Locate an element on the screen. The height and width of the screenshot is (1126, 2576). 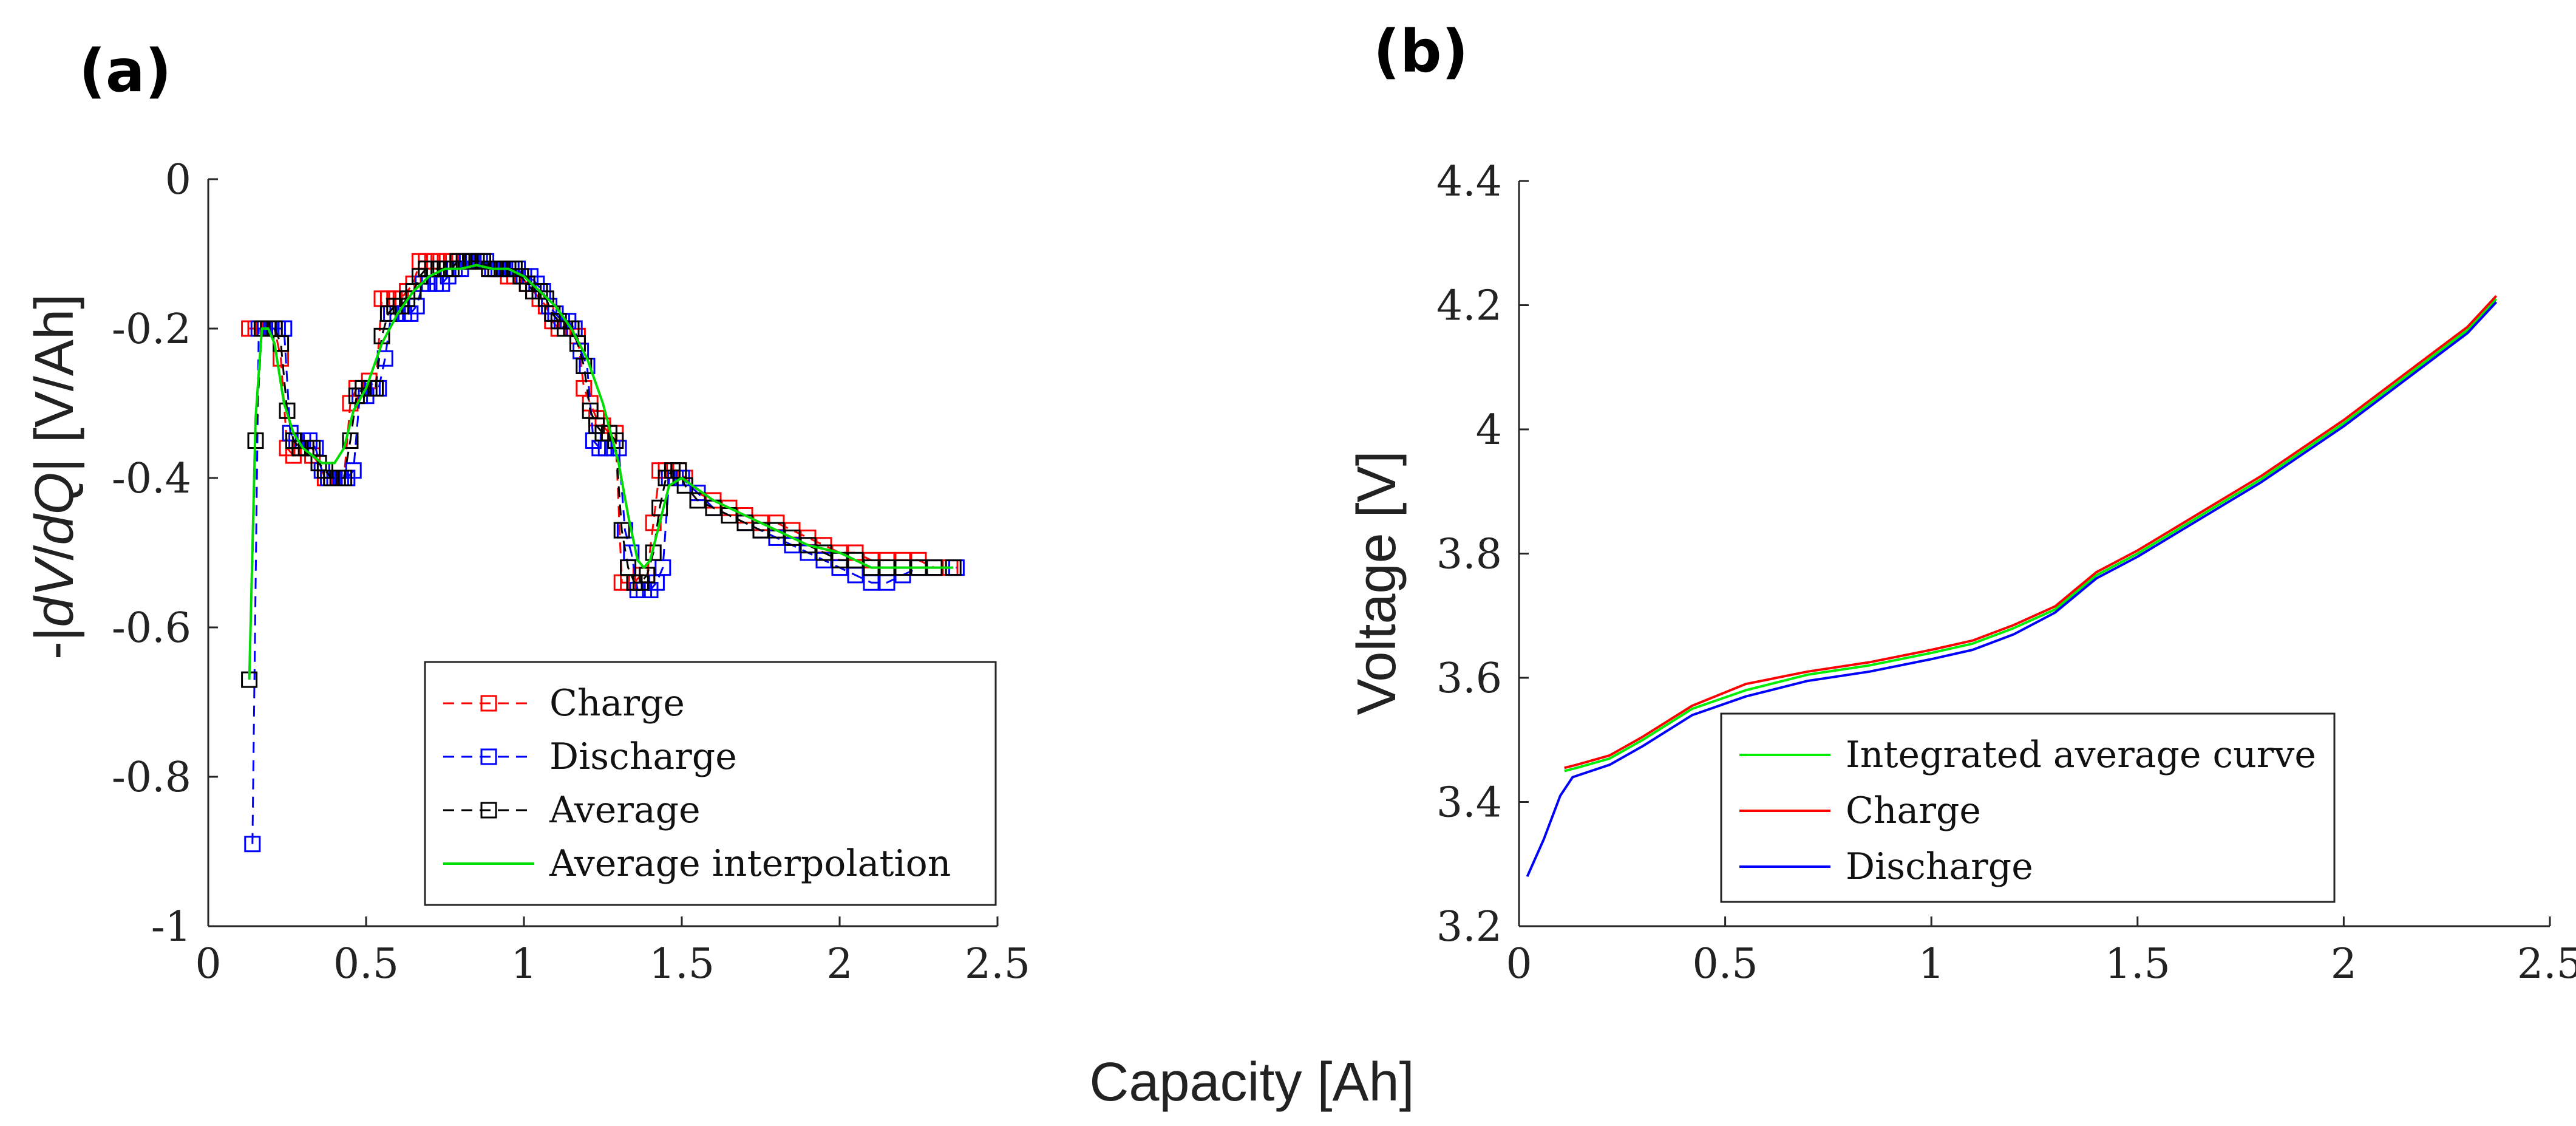
y-tick-label: -0.8 is located at coordinates (151, 778).